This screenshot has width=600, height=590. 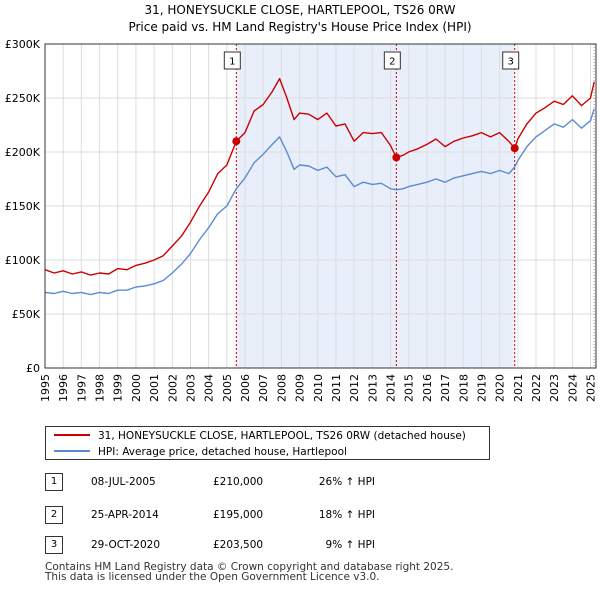 I want to click on x-tick-label: 2024, so click(x=572, y=388).